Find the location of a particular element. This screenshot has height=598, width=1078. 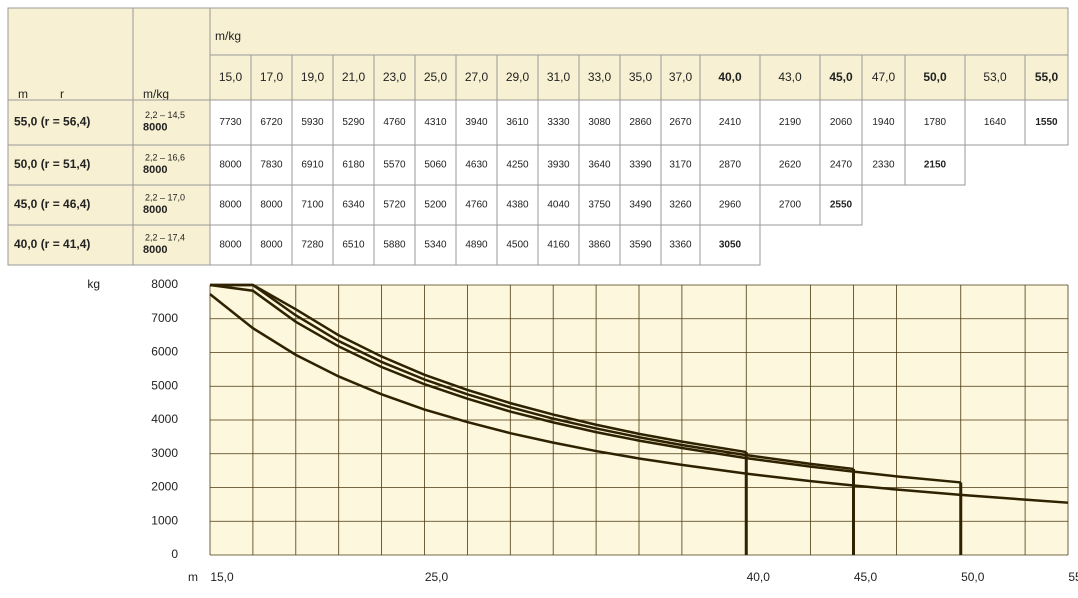

value: 4310 is located at coordinates (435, 122).